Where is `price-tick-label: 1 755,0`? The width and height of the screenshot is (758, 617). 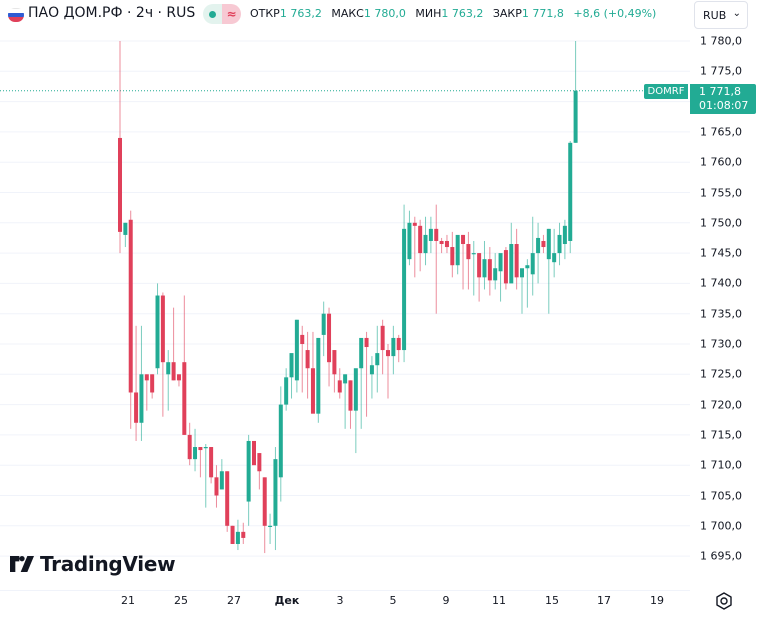 price-tick-label: 1 755,0 is located at coordinates (721, 192).